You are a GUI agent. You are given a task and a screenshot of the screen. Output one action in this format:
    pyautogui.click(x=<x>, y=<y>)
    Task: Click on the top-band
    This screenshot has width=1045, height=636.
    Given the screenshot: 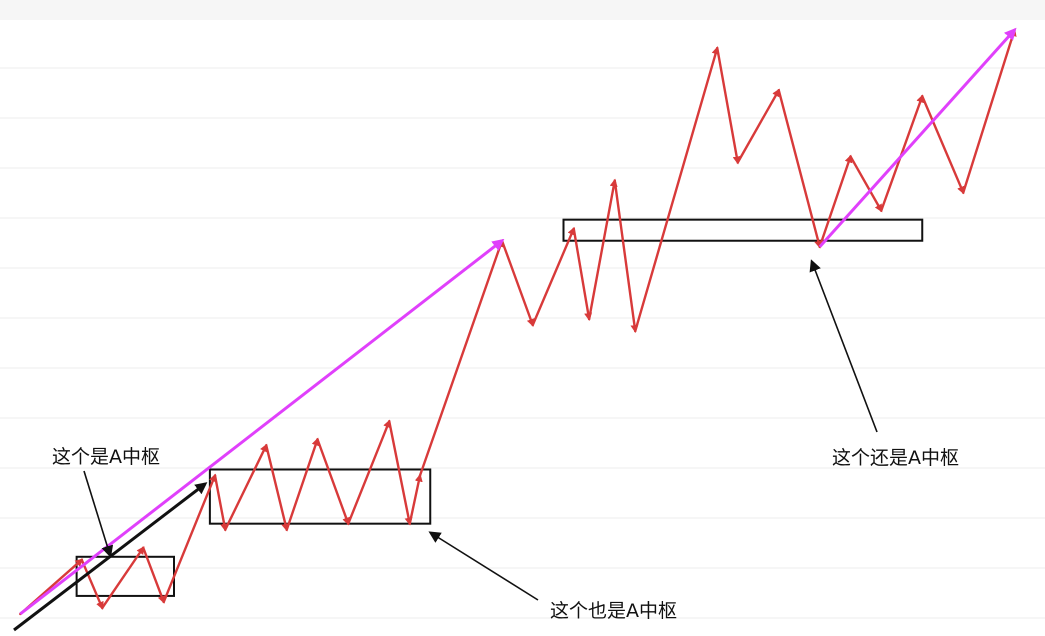 What is the action you would take?
    pyautogui.click(x=522, y=10)
    